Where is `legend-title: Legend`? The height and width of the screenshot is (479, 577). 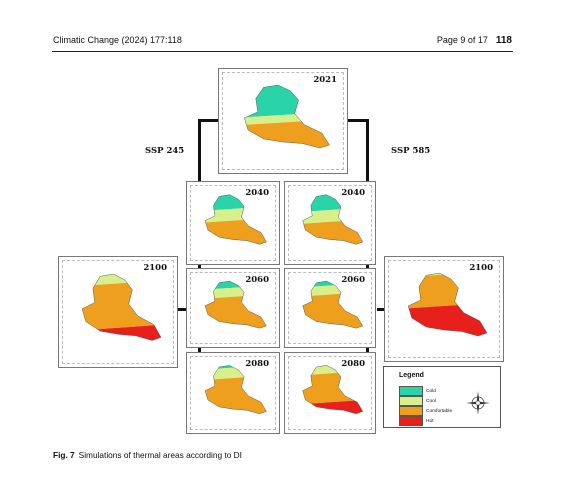
legend-title: Legend is located at coordinates (411, 375).